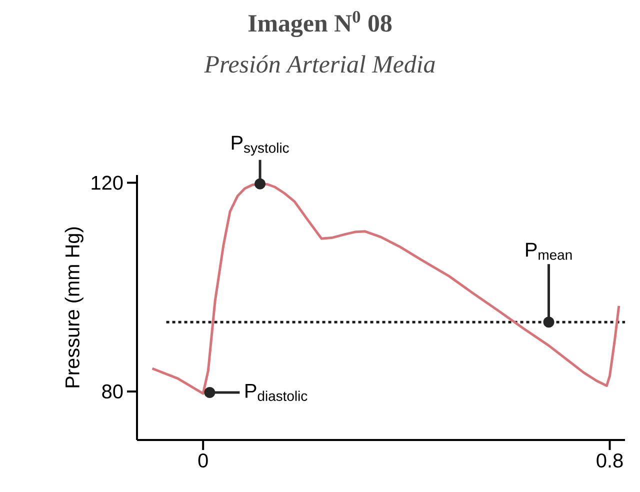 This screenshot has height=492, width=640. Describe the element at coordinates (203, 461) in the screenshot. I see `x-tick-label: 0` at that location.